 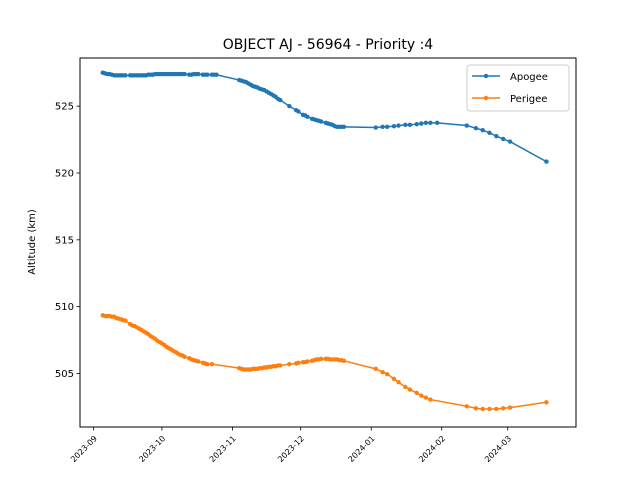 What do you see at coordinates (32, 242) in the screenshot?
I see `y-axis-label: Altitude (km)` at bounding box center [32, 242].